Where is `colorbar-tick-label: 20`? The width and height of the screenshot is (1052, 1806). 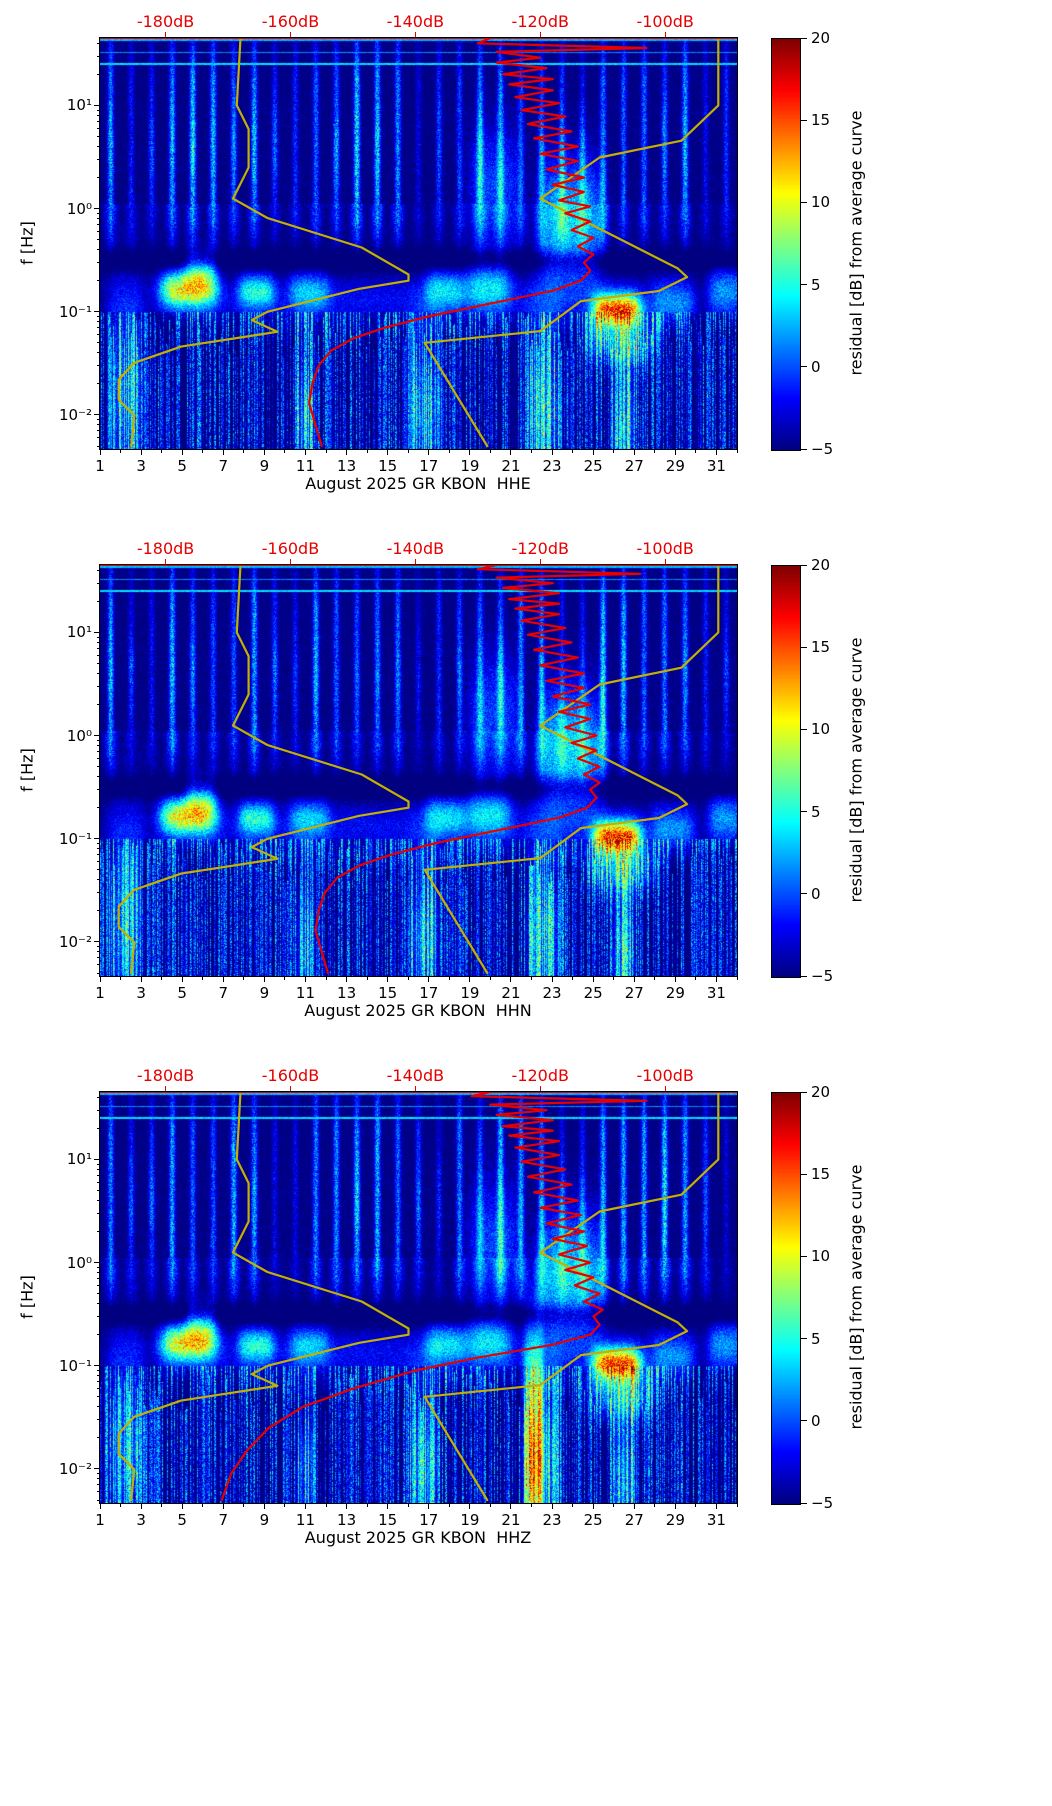
colorbar-tick-label: 20 is located at coordinates (821, 565).